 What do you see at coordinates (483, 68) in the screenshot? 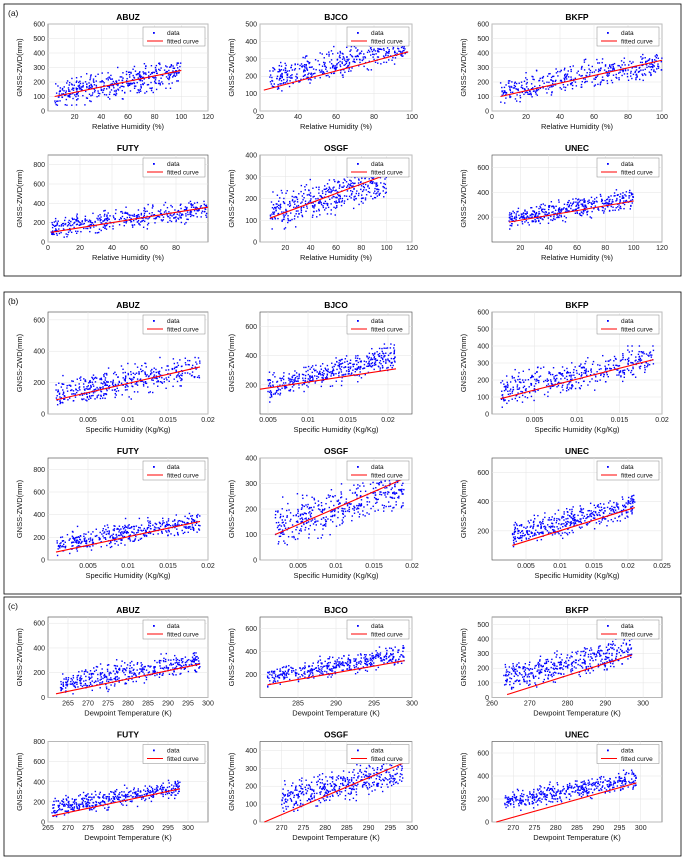
I see `y-tick-label: 300` at bounding box center [483, 68].